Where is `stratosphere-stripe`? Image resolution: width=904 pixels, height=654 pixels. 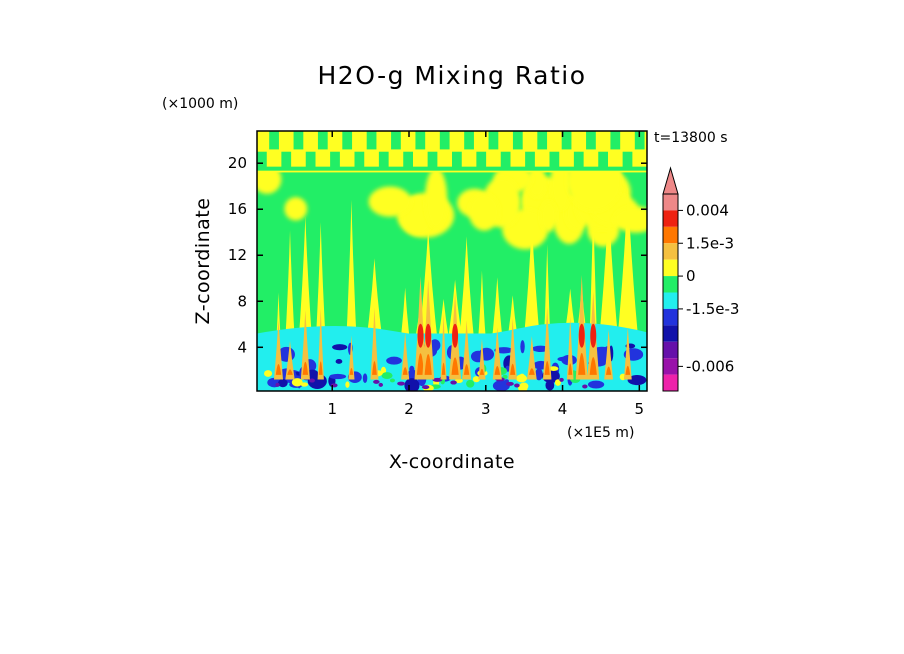 stratosphere-stripe is located at coordinates (452, 168).